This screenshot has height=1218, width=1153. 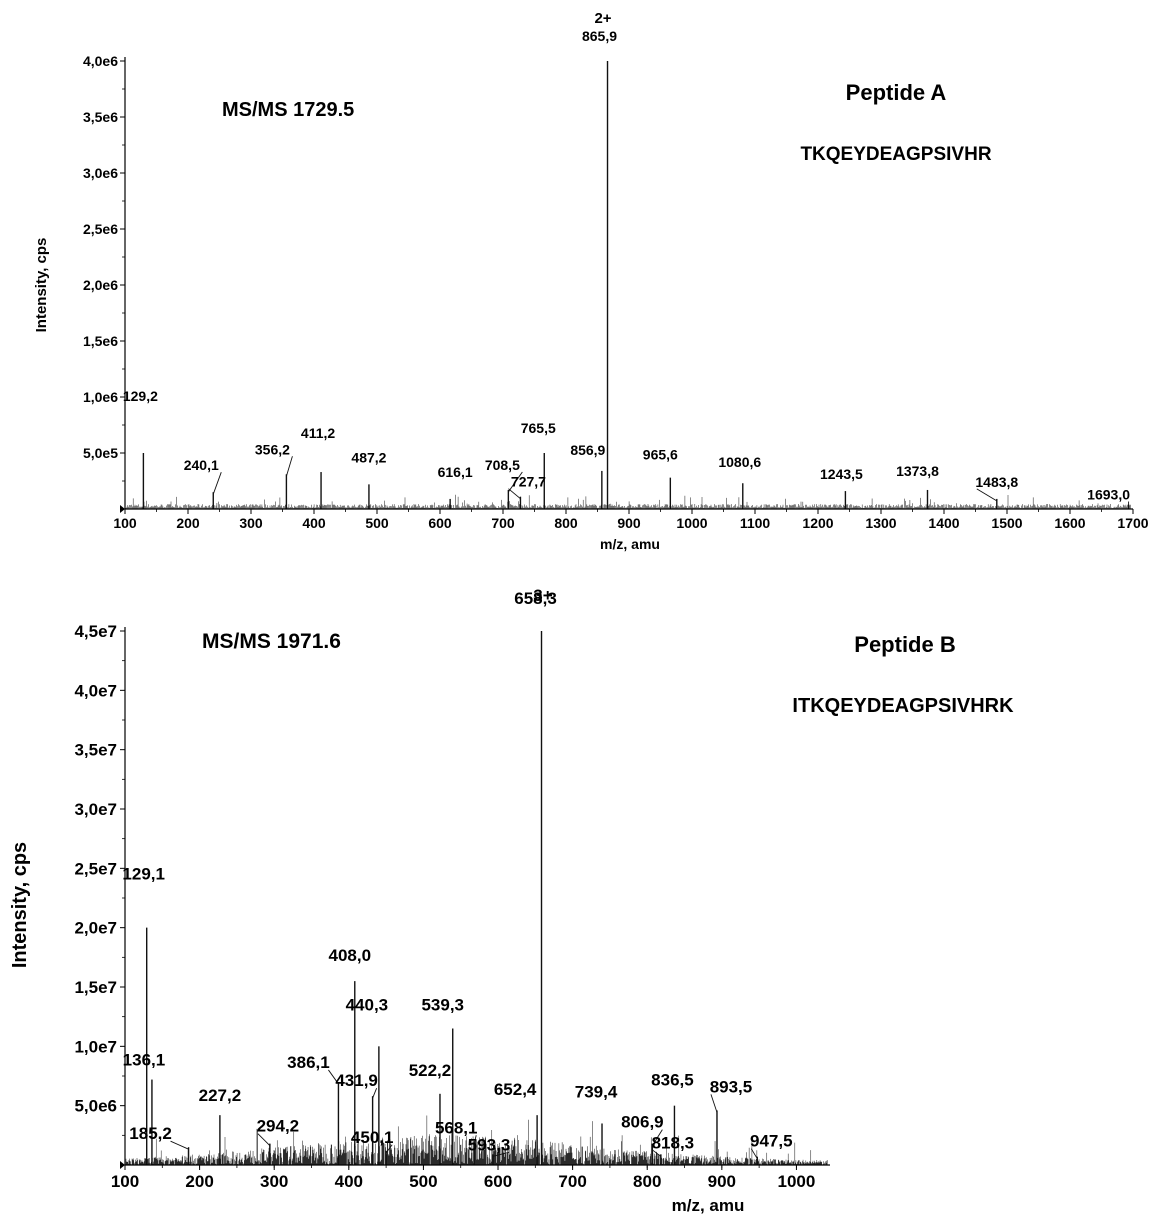 I want to click on y-tick-label: 3,5e6, so click(x=100, y=117).